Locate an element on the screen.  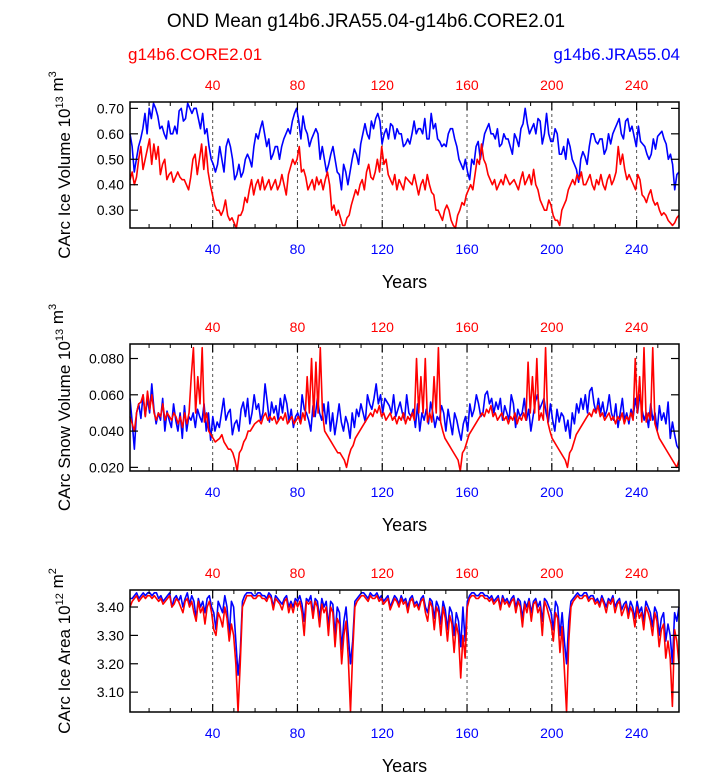
ice-area-xtick-label-top: 120 is located at coordinates (383, 573).